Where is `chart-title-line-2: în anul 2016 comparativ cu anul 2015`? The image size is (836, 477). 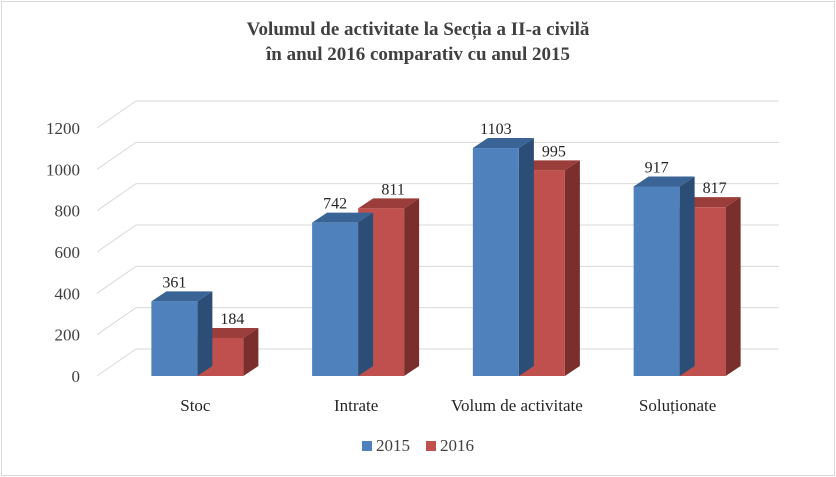
chart-title-line-2: în anul 2016 comparativ cu anul 2015 is located at coordinates (418, 54).